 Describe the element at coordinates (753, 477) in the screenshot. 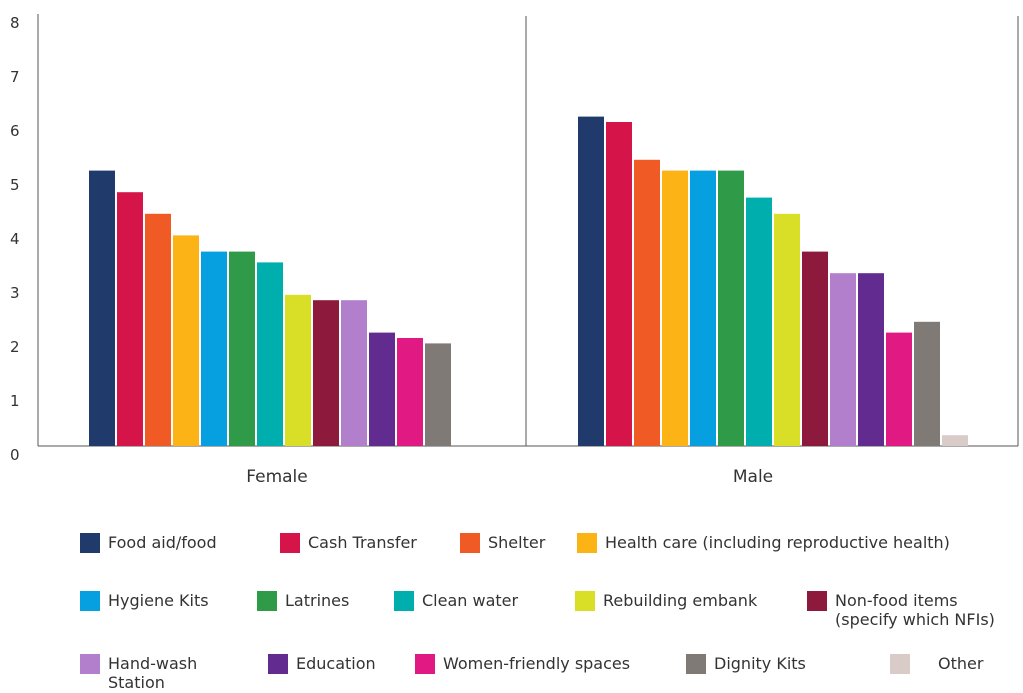

I see `x-category-label: Male` at that location.